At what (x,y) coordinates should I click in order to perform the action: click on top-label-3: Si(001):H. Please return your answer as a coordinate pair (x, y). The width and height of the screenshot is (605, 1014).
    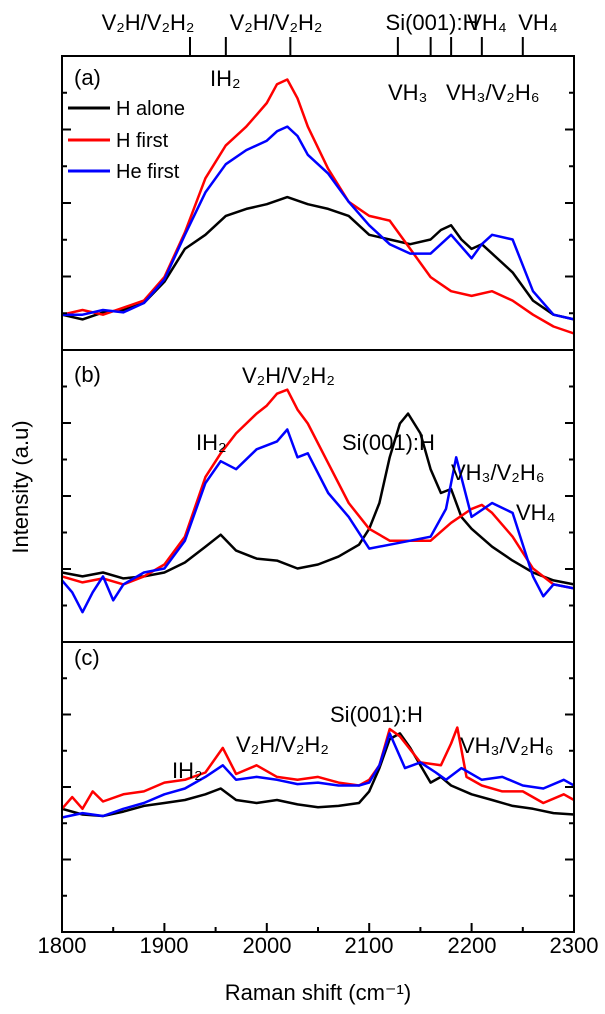
    Looking at the image, I should click on (432, 22).